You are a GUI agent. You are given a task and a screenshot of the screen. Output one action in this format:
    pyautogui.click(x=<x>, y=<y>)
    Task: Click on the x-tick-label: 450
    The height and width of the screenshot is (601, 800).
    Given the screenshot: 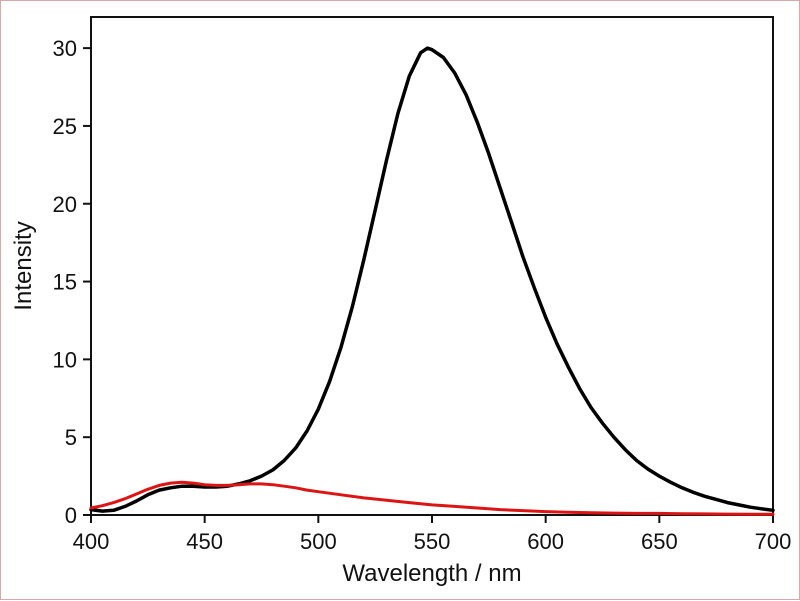 What is the action you would take?
    pyautogui.click(x=204, y=541)
    